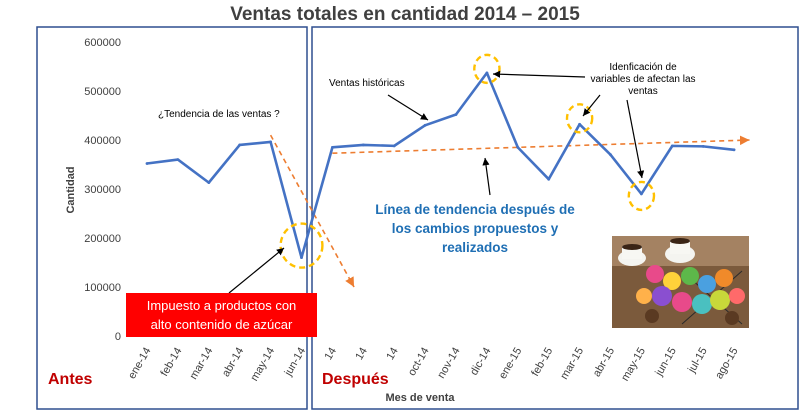 The height and width of the screenshot is (412, 801). What do you see at coordinates (408, 107) in the screenshot?
I see `arrow-historicas` at bounding box center [408, 107].